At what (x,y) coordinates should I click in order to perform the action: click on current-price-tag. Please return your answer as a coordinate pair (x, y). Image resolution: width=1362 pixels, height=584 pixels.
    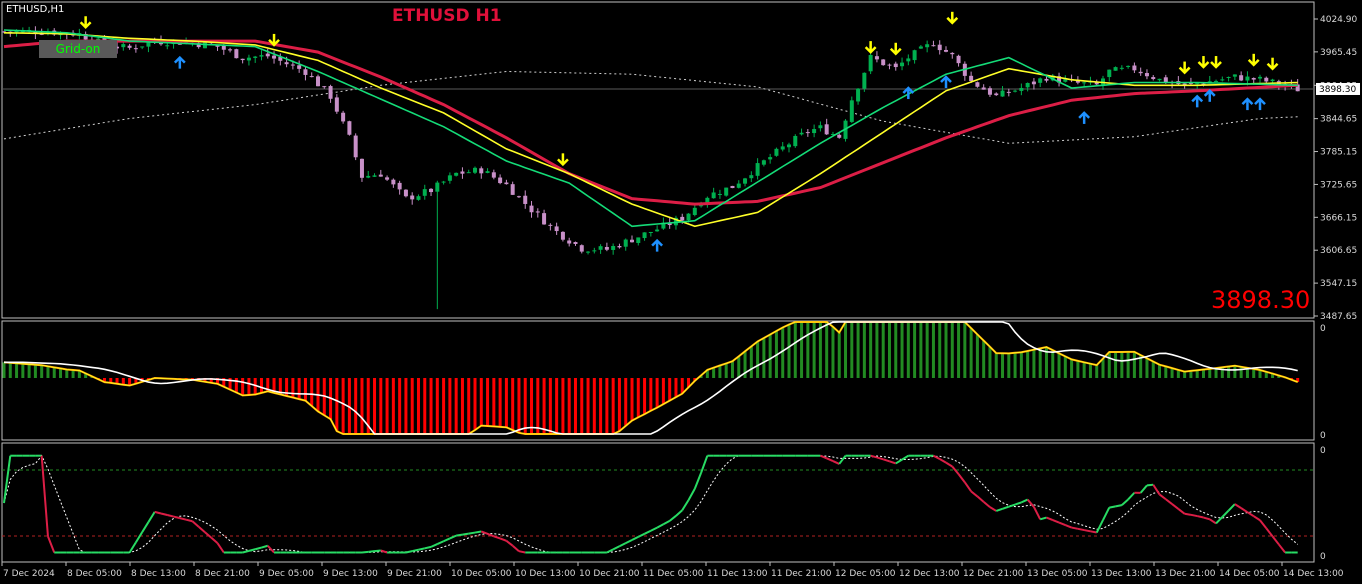
    Looking at the image, I should click on (1338, 88).